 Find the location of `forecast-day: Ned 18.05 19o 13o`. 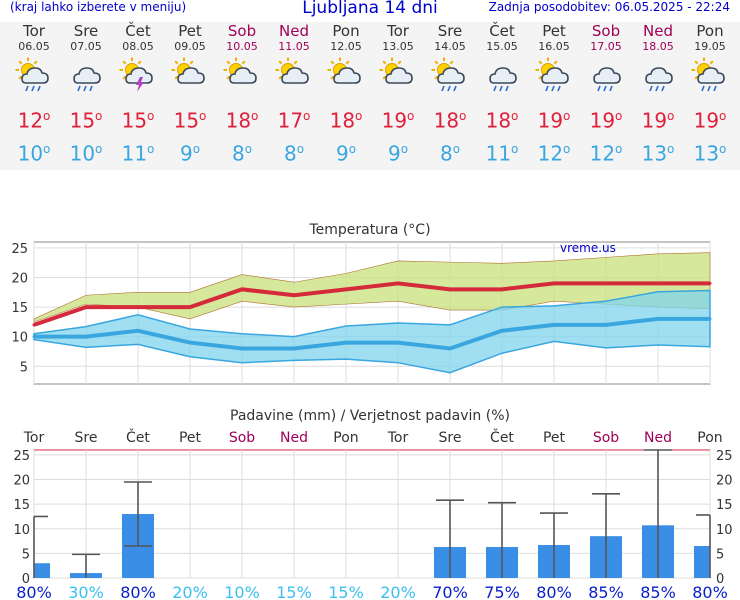

forecast-day: Ned 18.05 19o 13o is located at coordinates (658, 94).